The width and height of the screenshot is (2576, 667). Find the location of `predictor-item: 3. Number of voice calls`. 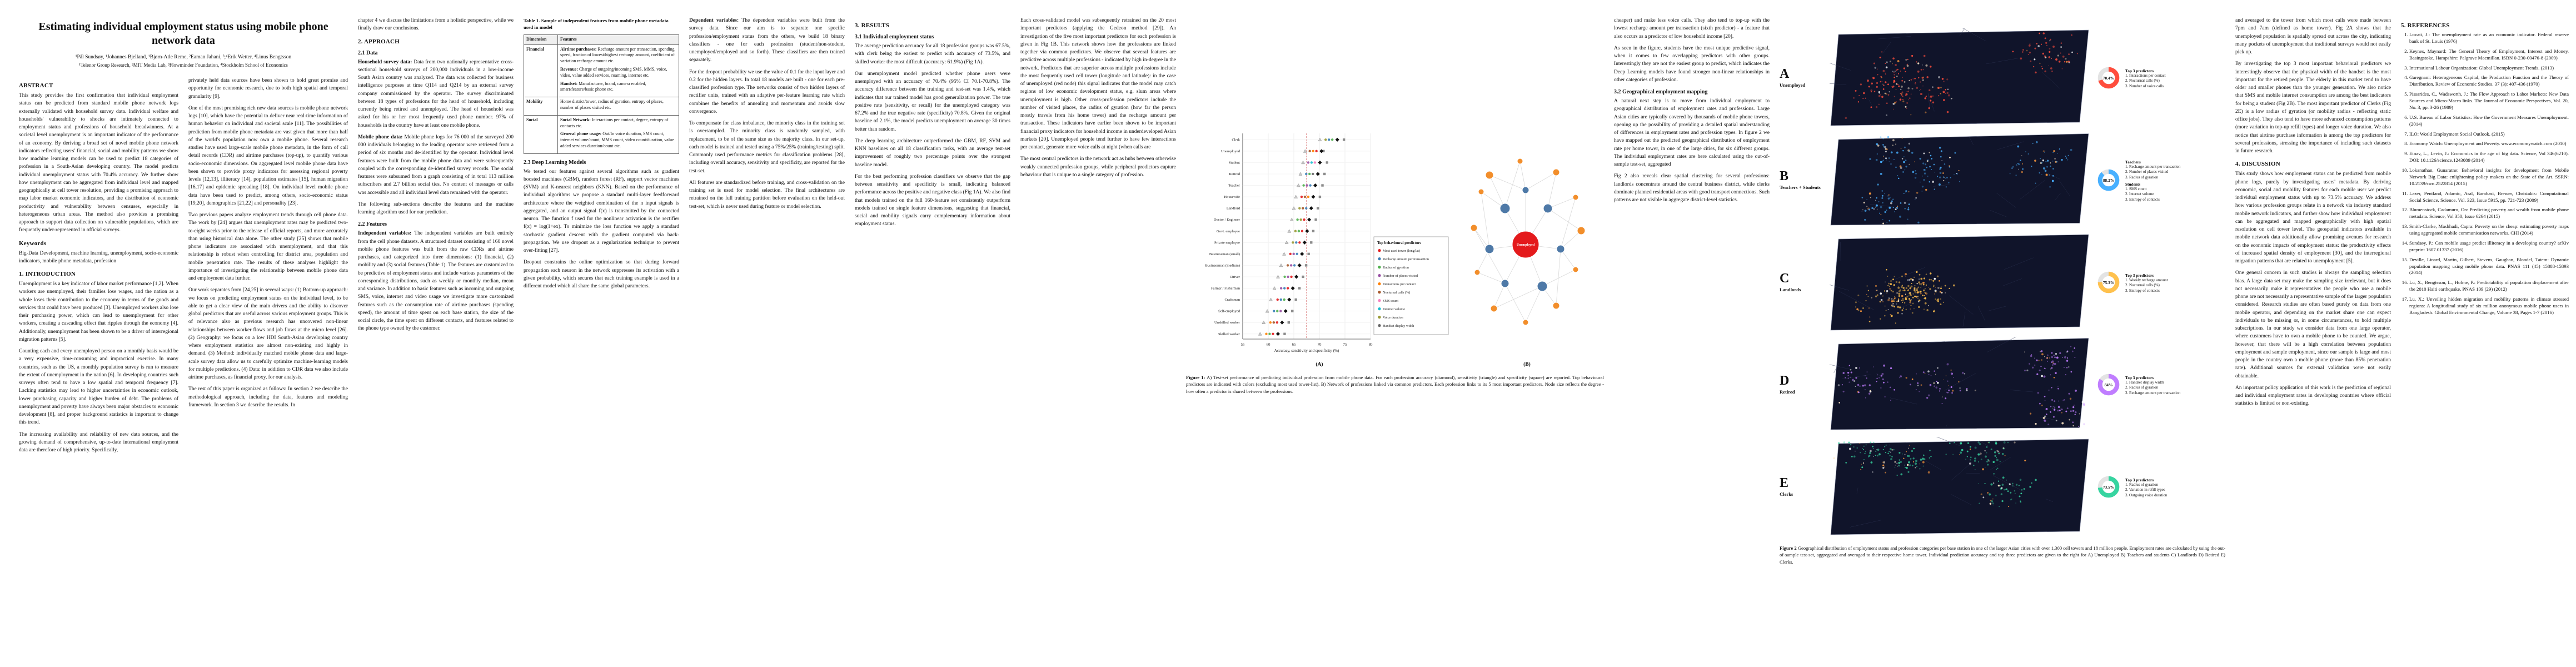

predictor-item: 3. Number of voice calls is located at coordinates (2144, 85).